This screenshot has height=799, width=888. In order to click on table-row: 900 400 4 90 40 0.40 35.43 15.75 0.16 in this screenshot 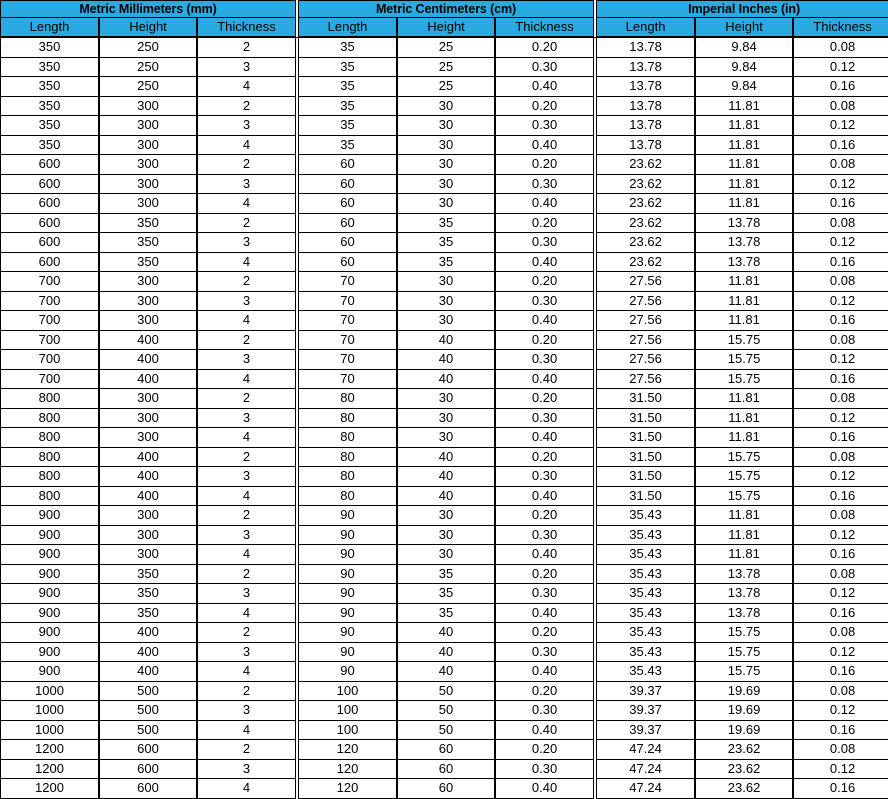, I will do `click(444, 672)`.